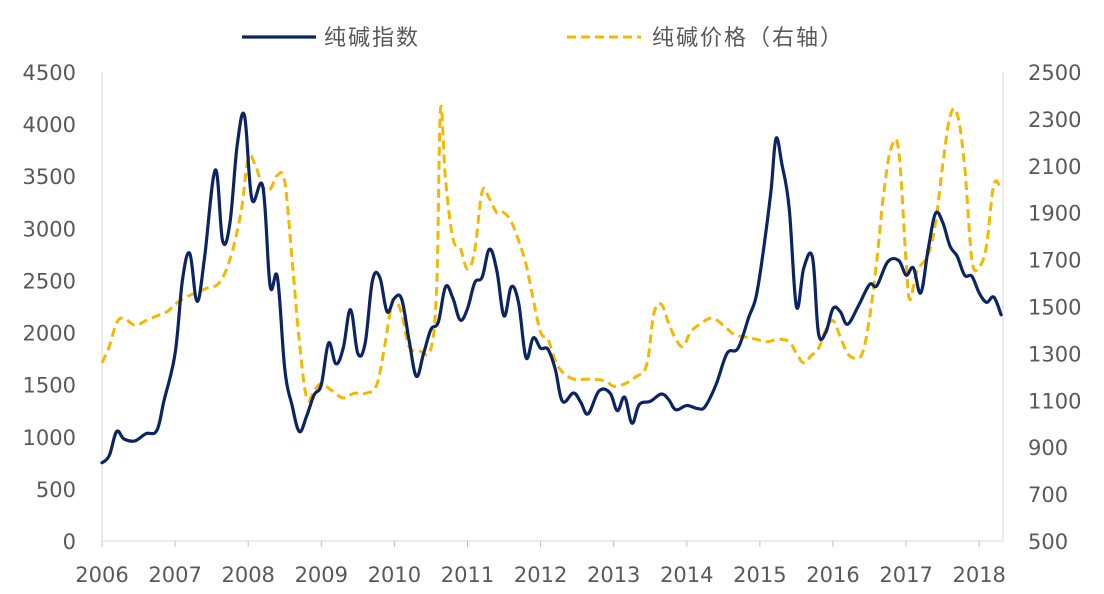  I want to click on x-axis-tick-label: 2017, so click(905, 575).